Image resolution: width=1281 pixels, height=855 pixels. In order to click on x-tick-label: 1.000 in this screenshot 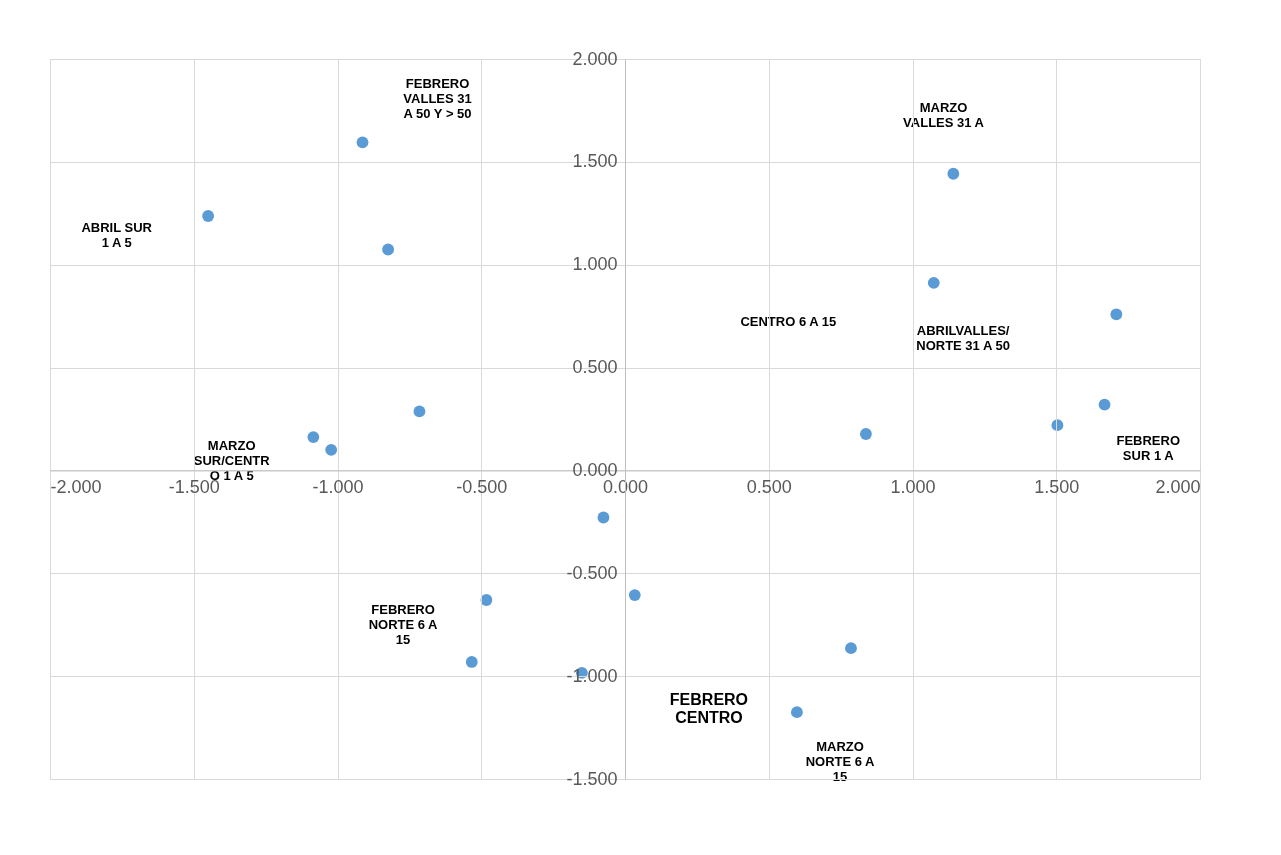, I will do `click(913, 486)`.